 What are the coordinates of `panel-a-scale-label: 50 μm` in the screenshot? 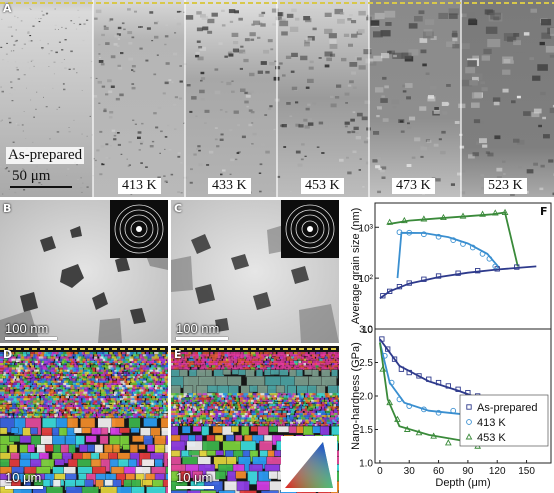 It's located at (31, 176).